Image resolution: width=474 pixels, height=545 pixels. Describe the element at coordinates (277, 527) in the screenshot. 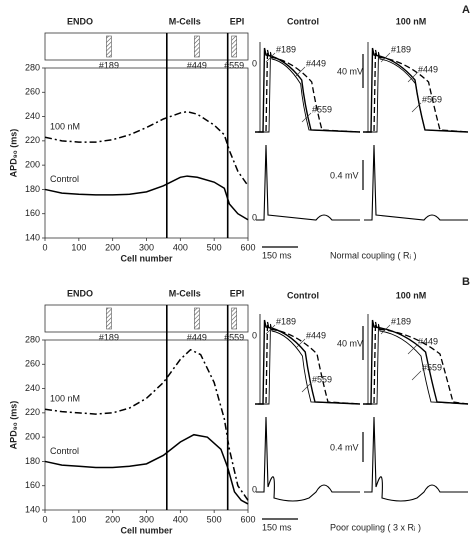

I see `scale-t-label: 150 ms` at that location.